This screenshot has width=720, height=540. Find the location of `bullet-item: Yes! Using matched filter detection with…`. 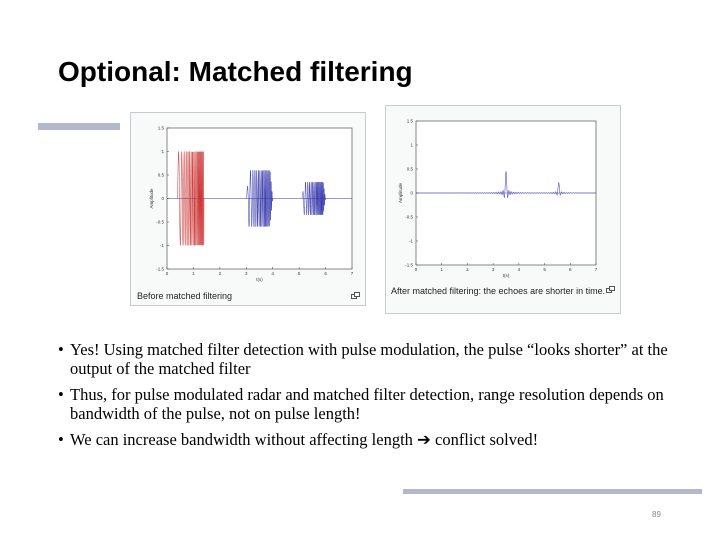

bullet-item: Yes! Using matched filter detection with… is located at coordinates (363, 359).